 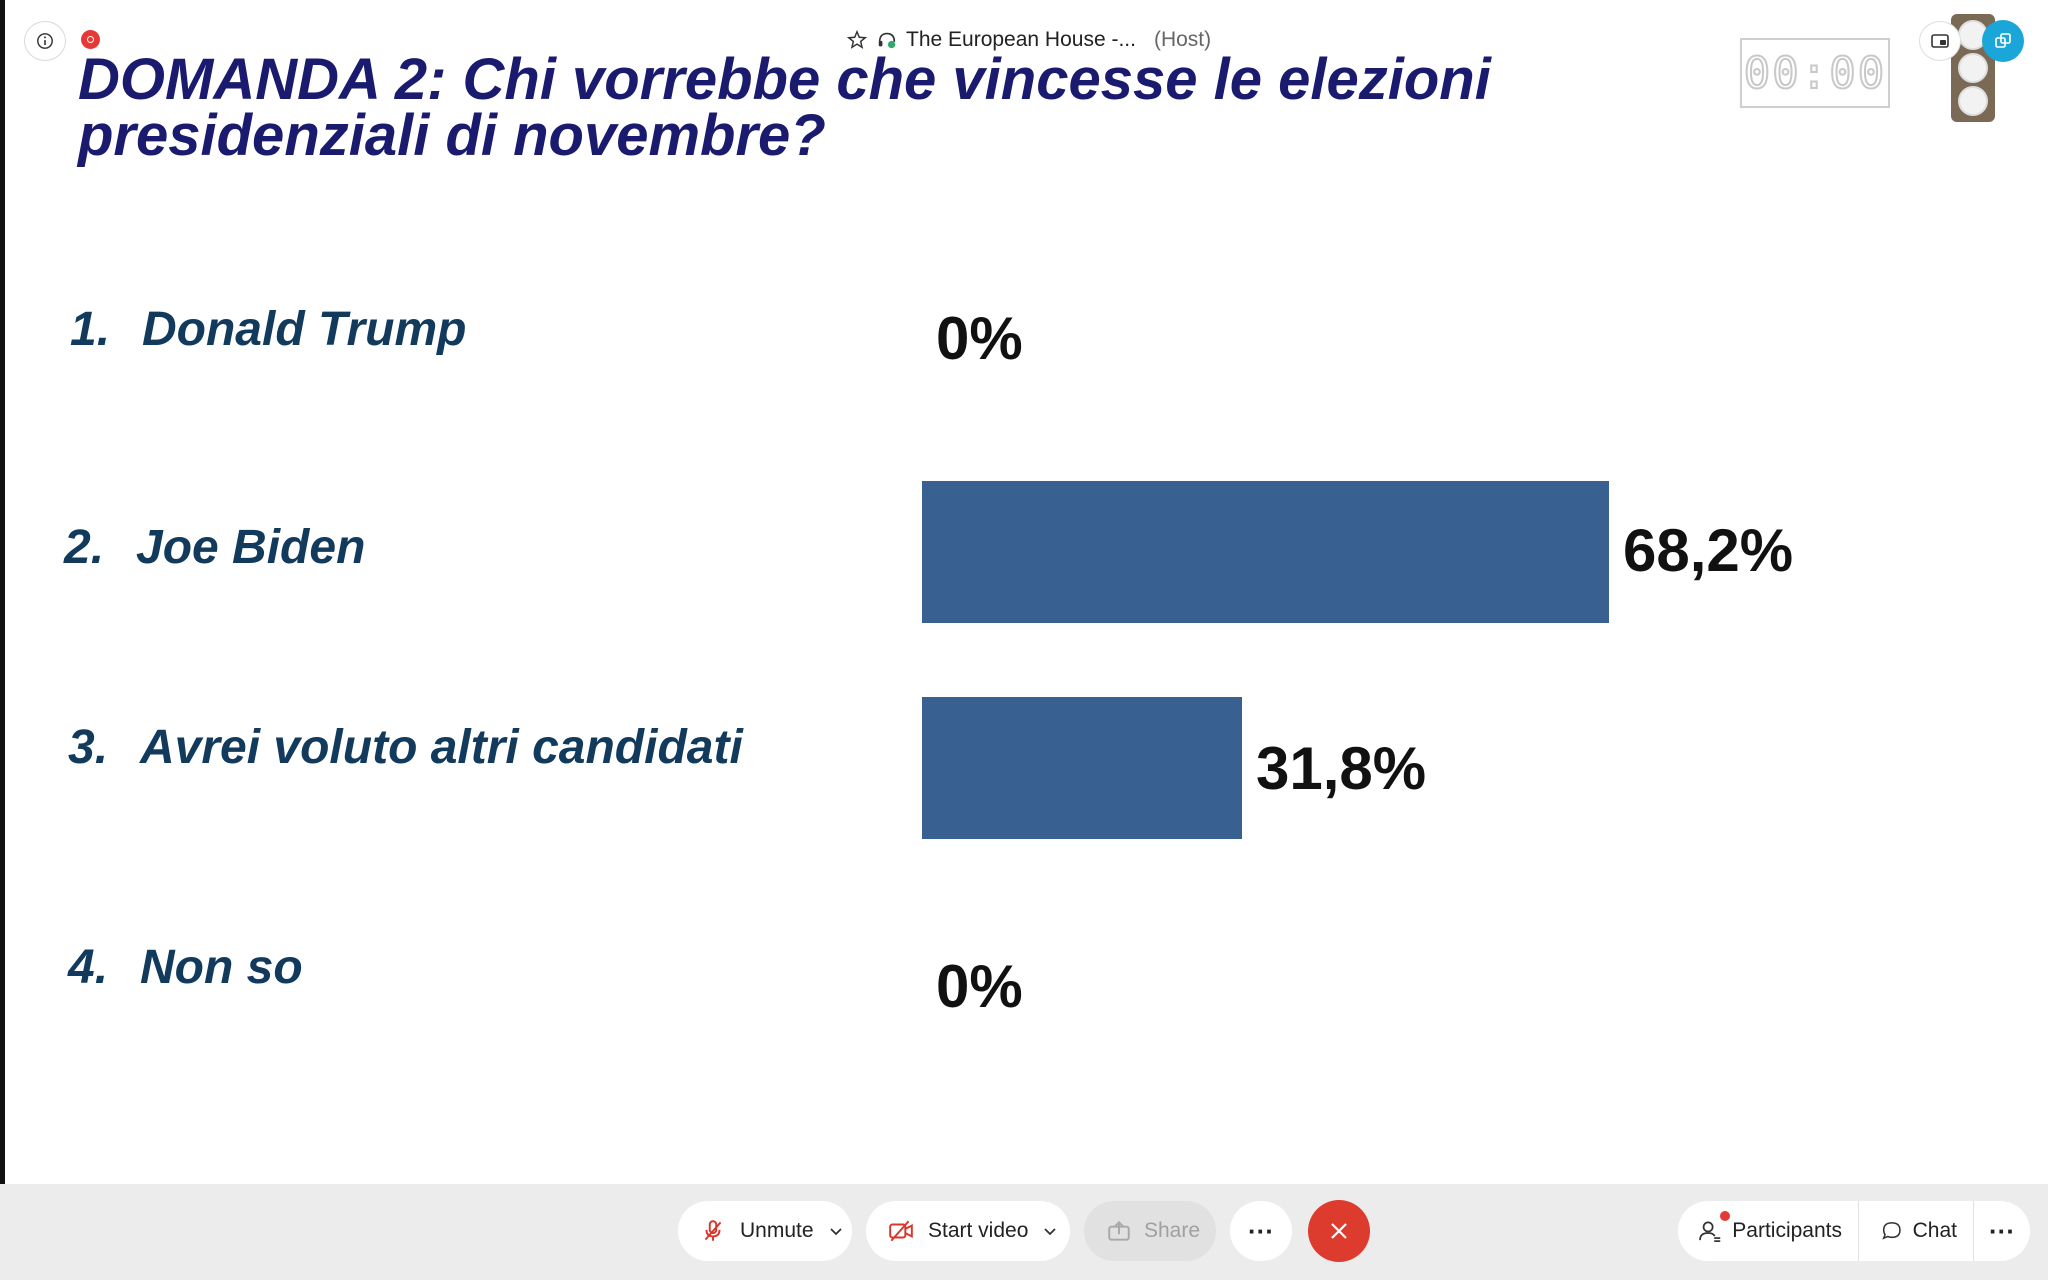 I want to click on picture-in-picture-button, so click(x=1940, y=41).